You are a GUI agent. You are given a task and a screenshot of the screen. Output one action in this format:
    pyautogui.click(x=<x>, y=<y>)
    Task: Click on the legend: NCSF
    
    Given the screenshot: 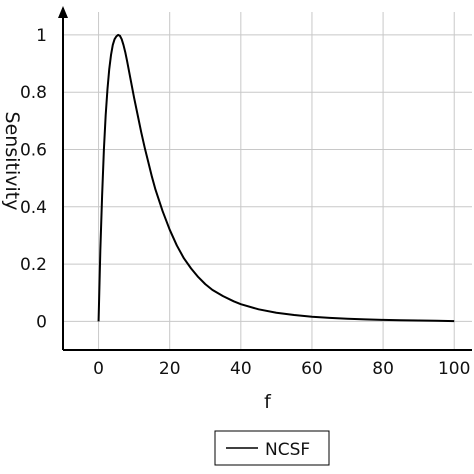 What is the action you would take?
    pyautogui.click(x=272, y=448)
    